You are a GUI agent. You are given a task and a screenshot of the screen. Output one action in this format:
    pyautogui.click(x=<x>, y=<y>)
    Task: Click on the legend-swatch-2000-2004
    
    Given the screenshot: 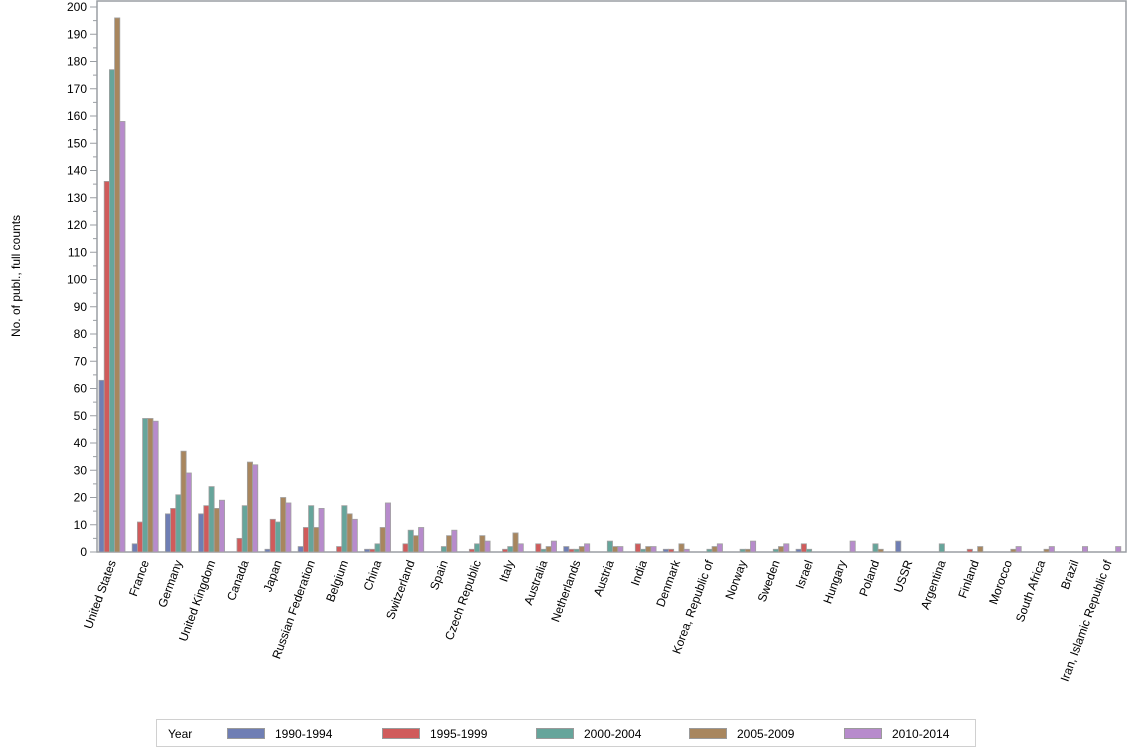 What is the action you would take?
    pyautogui.click(x=555, y=733)
    